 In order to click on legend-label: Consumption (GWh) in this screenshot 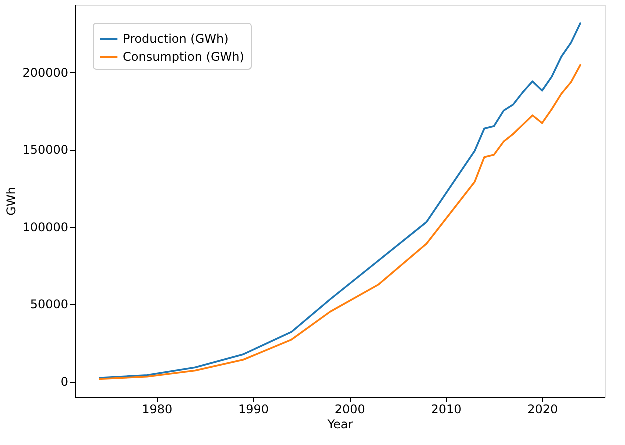, I will do `click(183, 57)`.